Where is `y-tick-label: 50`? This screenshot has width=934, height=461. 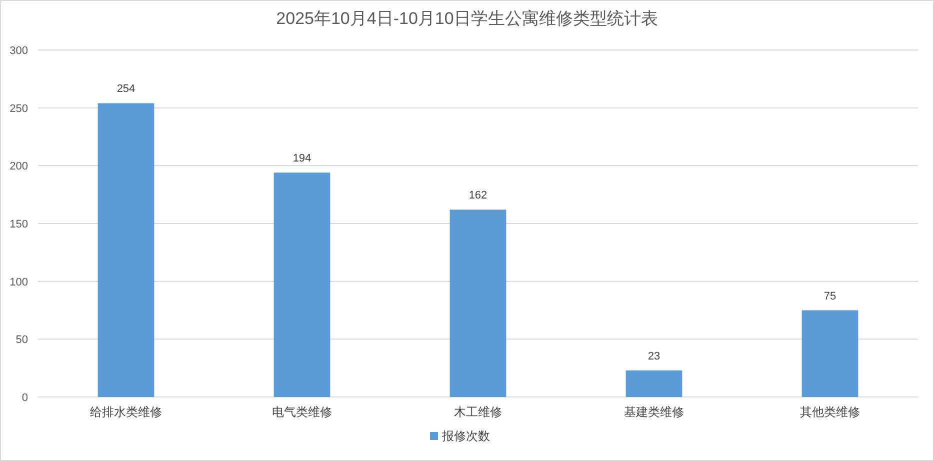 y-tick-label: 50 is located at coordinates (22, 340).